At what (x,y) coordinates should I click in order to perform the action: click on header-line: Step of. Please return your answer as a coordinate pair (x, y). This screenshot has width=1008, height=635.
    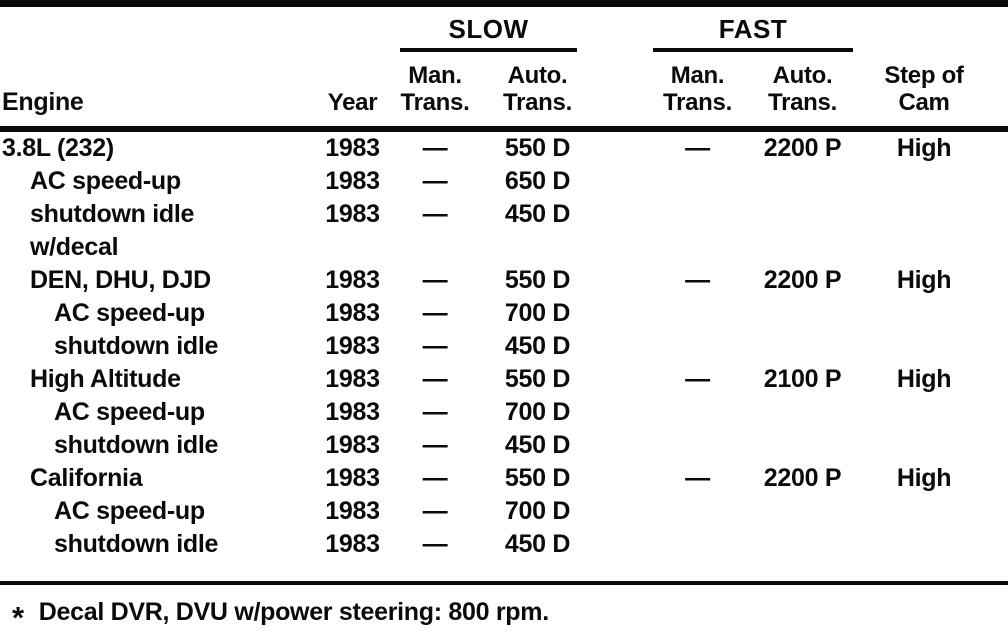
    Looking at the image, I should click on (924, 75).